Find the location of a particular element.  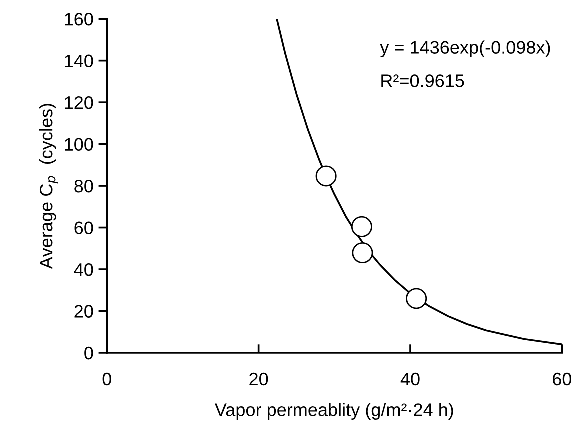

x-tick-label: 20 is located at coordinates (259, 379).